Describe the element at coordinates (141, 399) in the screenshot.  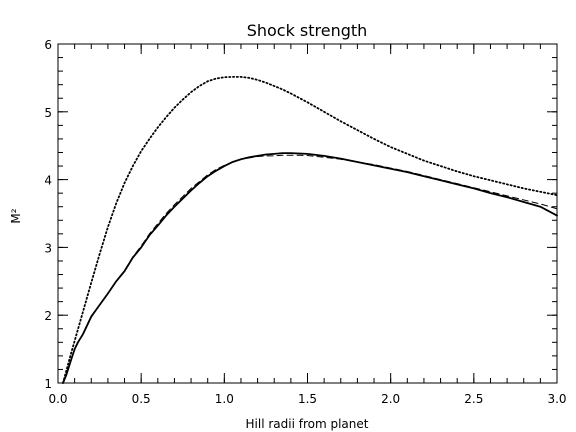
I see `x-tick-label: 0.5` at that location.